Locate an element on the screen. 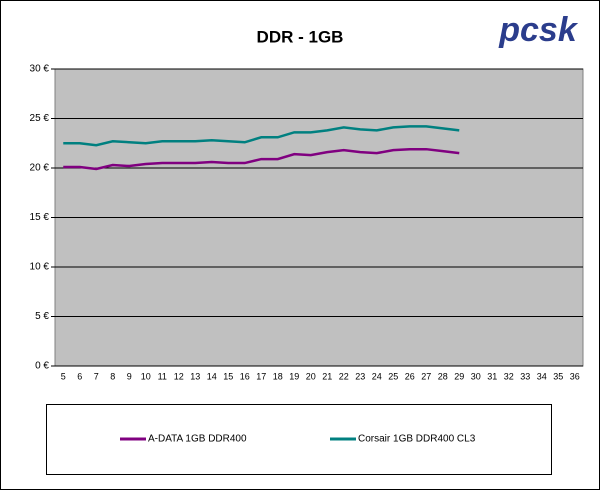  x-tick-label: 8 is located at coordinates (112, 376).